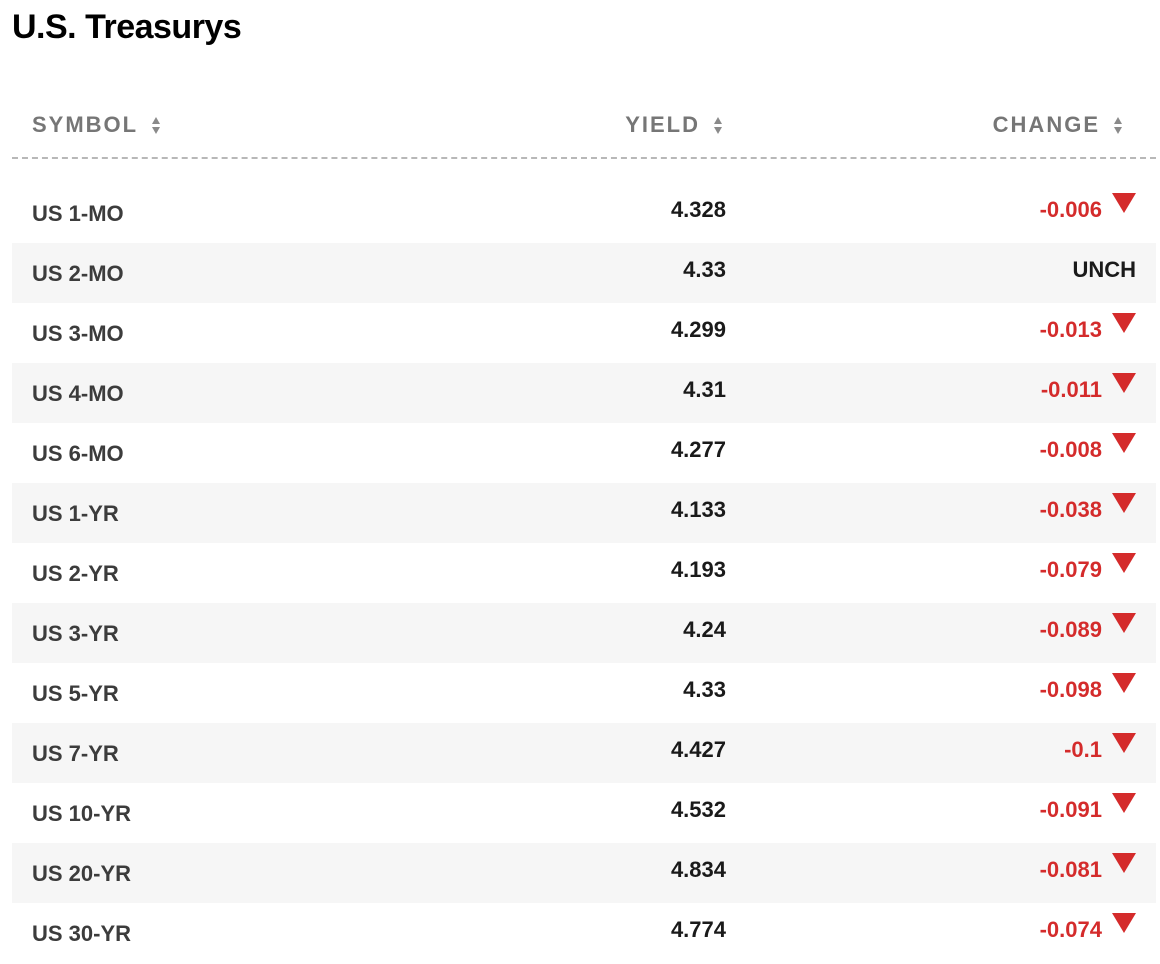 This screenshot has width=1160, height=964. I want to click on table-row: US 5-YR 4.33 -0.098, so click(584, 693).